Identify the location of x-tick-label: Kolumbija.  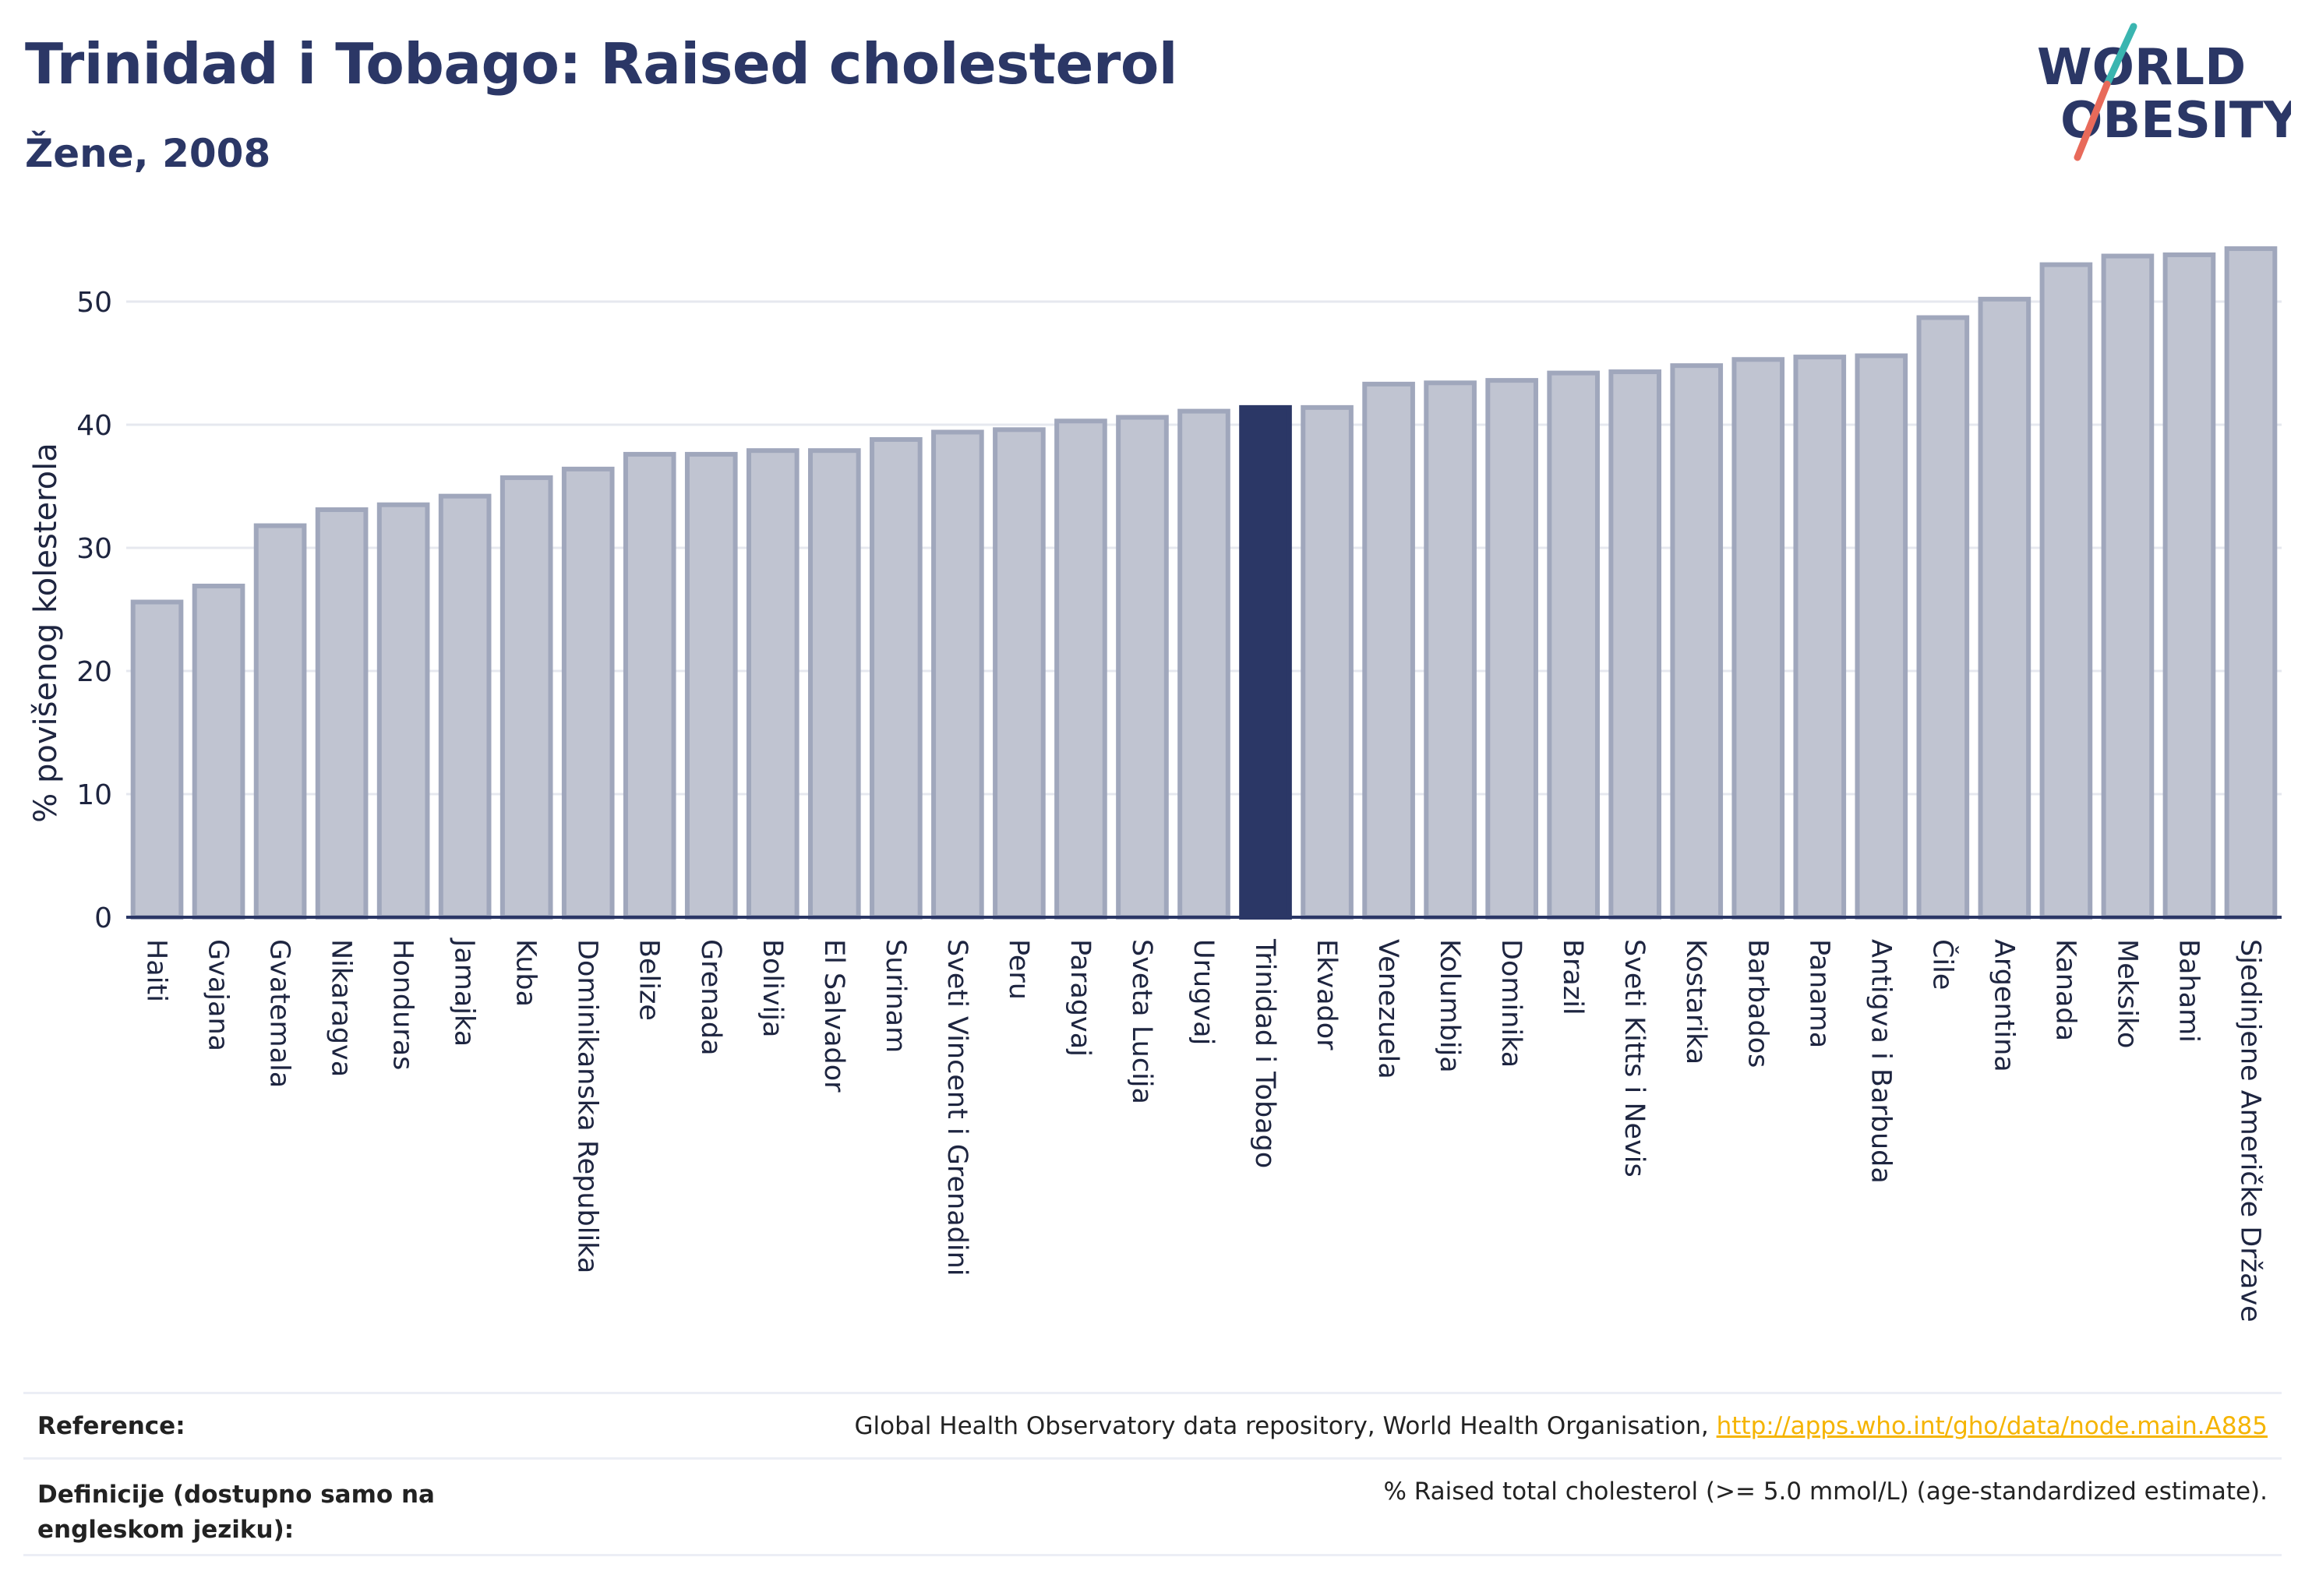
(1449, 1006).